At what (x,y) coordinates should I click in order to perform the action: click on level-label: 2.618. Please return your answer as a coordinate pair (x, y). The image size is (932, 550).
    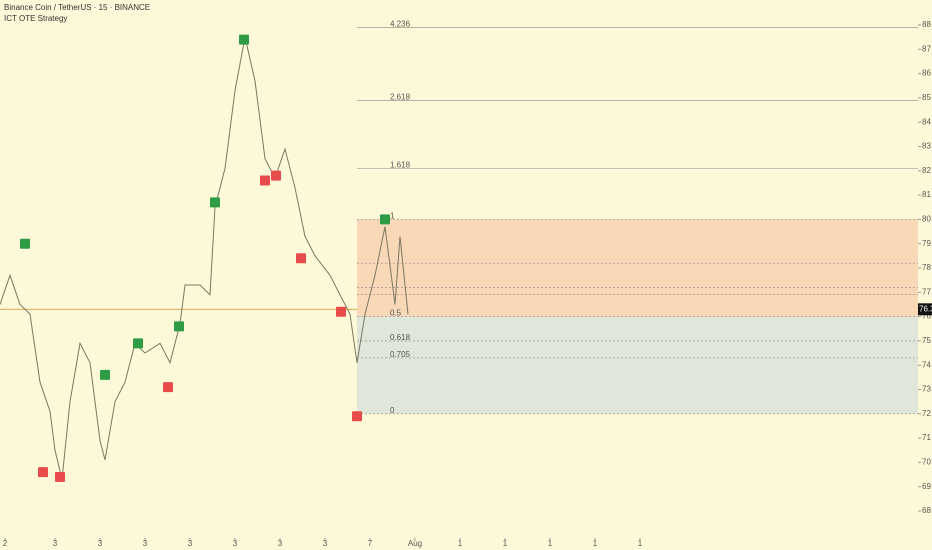
    Looking at the image, I should click on (400, 96).